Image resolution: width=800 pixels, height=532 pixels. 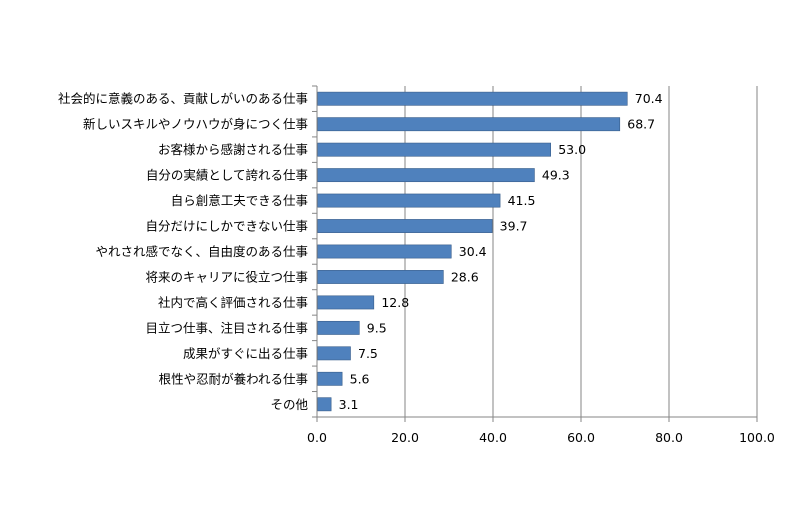 I want to click on category-label: 自分だけにしかできない仕事, so click(x=226, y=226).